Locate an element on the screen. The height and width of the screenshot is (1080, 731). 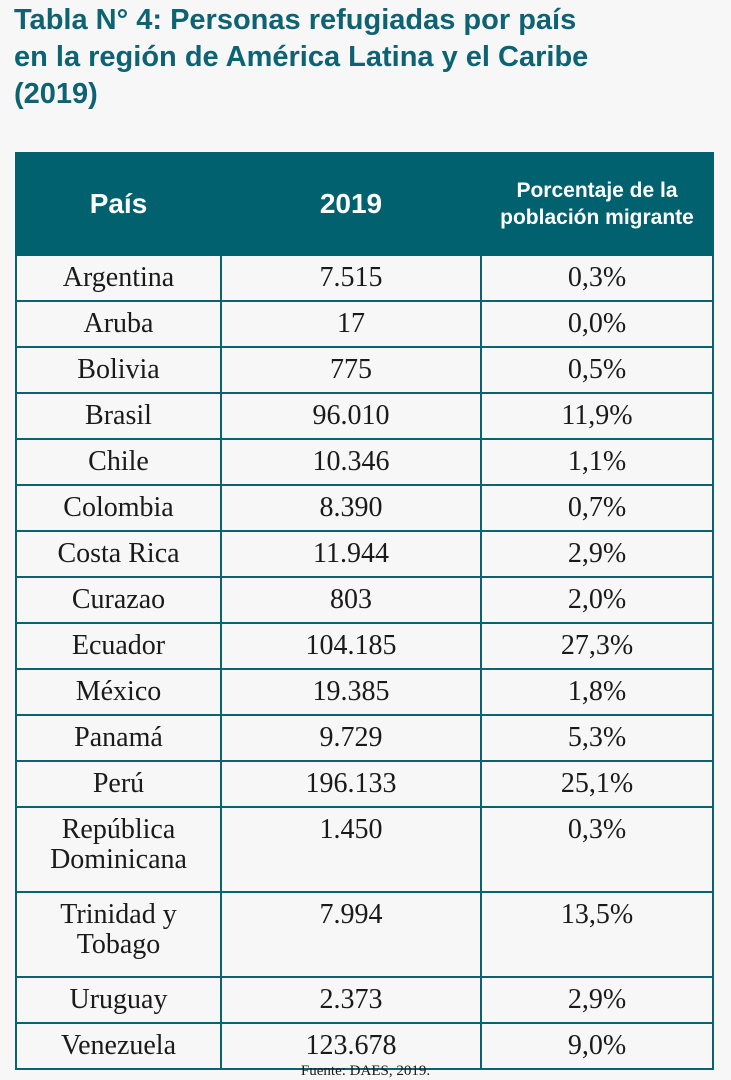
cell-country: Argentina is located at coordinates (118, 278).